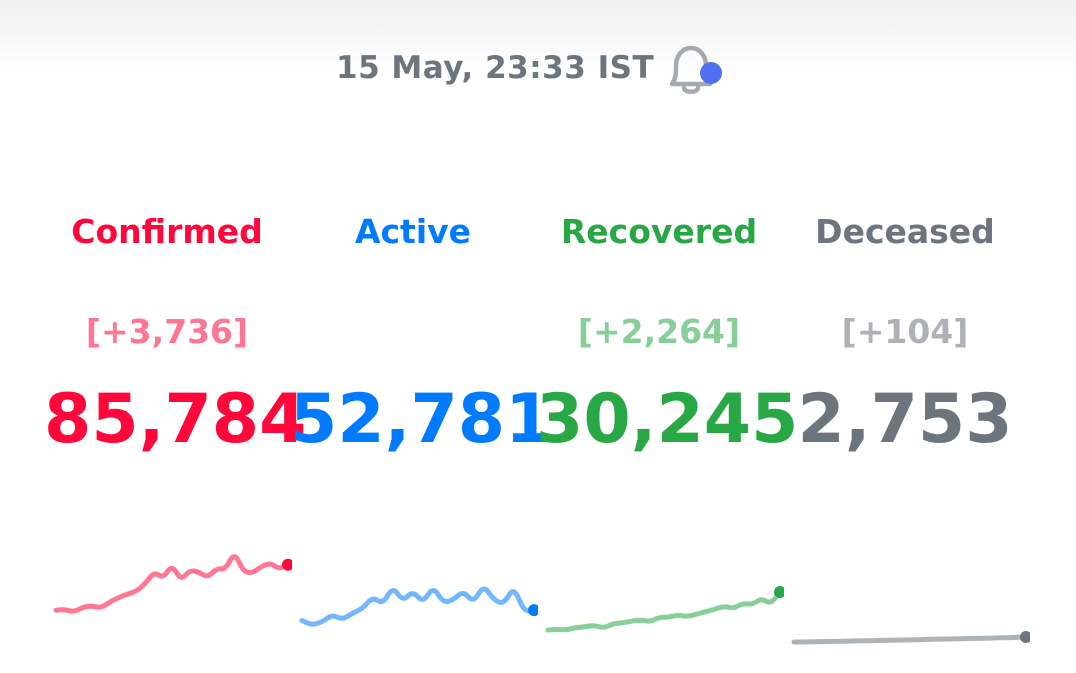 Image resolution: width=1076 pixels, height=673 pixels. Describe the element at coordinates (413, 231) in the screenshot. I see `stat-label: Active` at that location.